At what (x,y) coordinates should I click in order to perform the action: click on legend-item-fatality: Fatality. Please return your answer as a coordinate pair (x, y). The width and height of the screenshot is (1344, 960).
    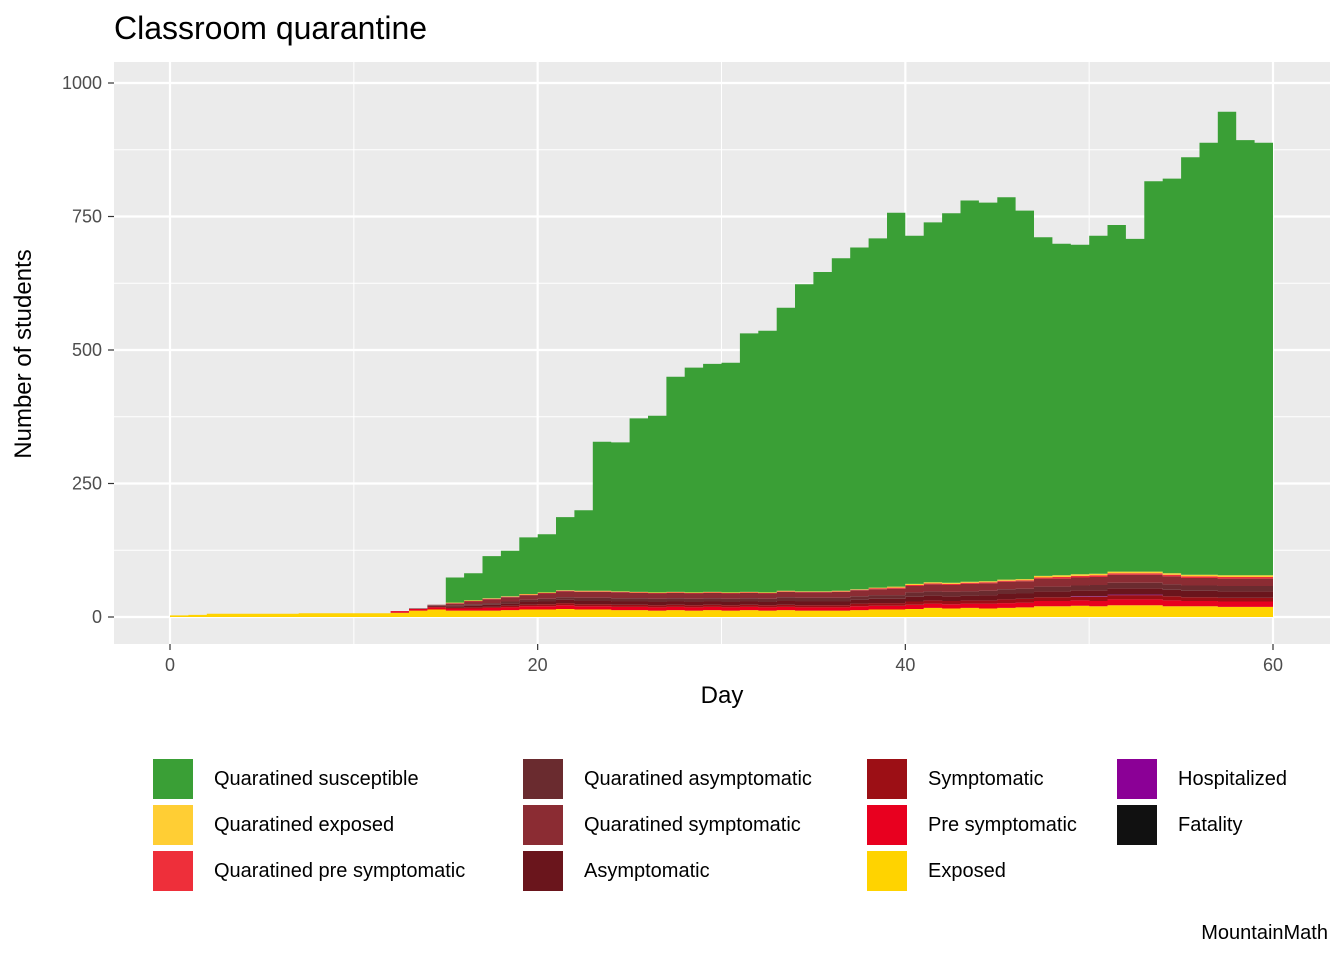
    Looking at the image, I should click on (1216, 825).